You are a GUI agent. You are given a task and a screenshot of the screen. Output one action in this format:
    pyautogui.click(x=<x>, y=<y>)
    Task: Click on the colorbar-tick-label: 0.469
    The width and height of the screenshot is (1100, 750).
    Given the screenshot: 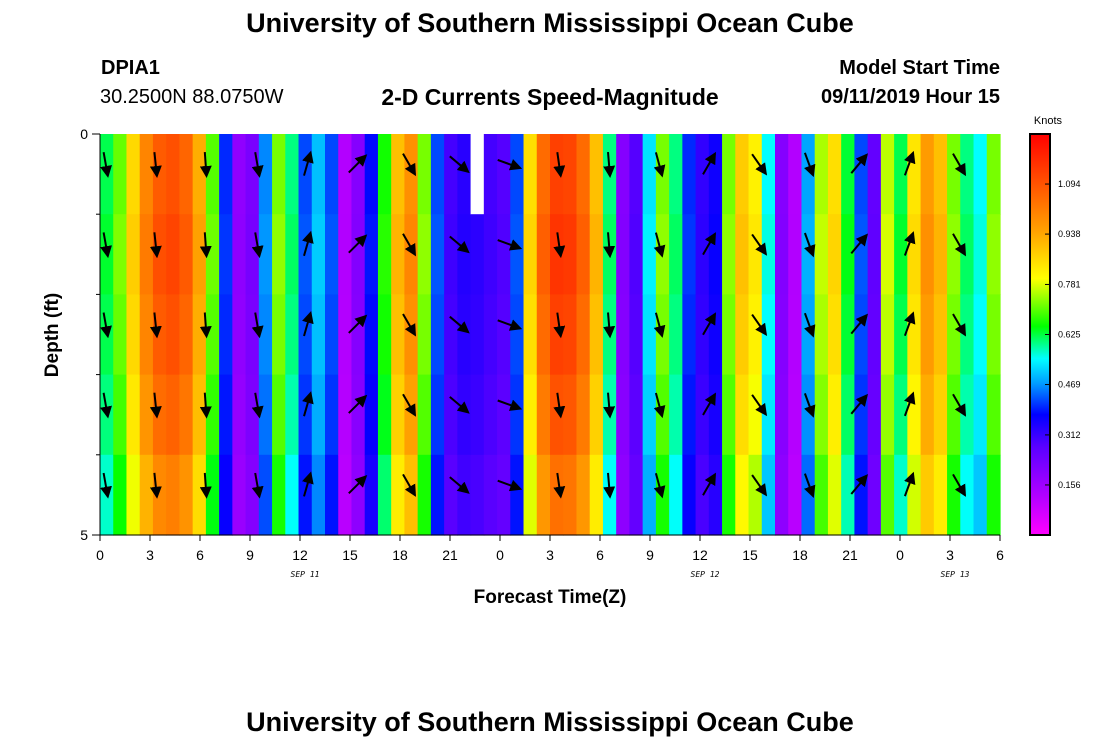 What is the action you would take?
    pyautogui.click(x=1069, y=385)
    